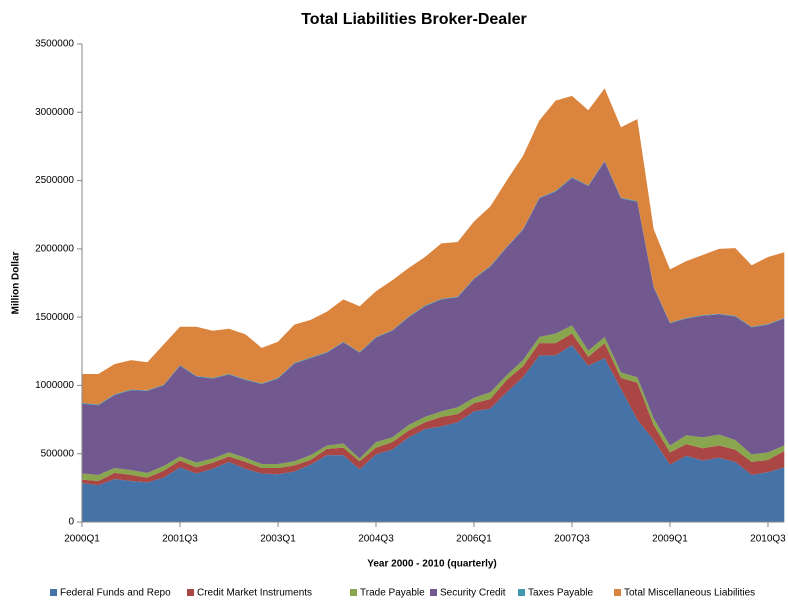 The height and width of the screenshot is (603, 788). I want to click on y-tick-label: 1500000, so click(54, 317).